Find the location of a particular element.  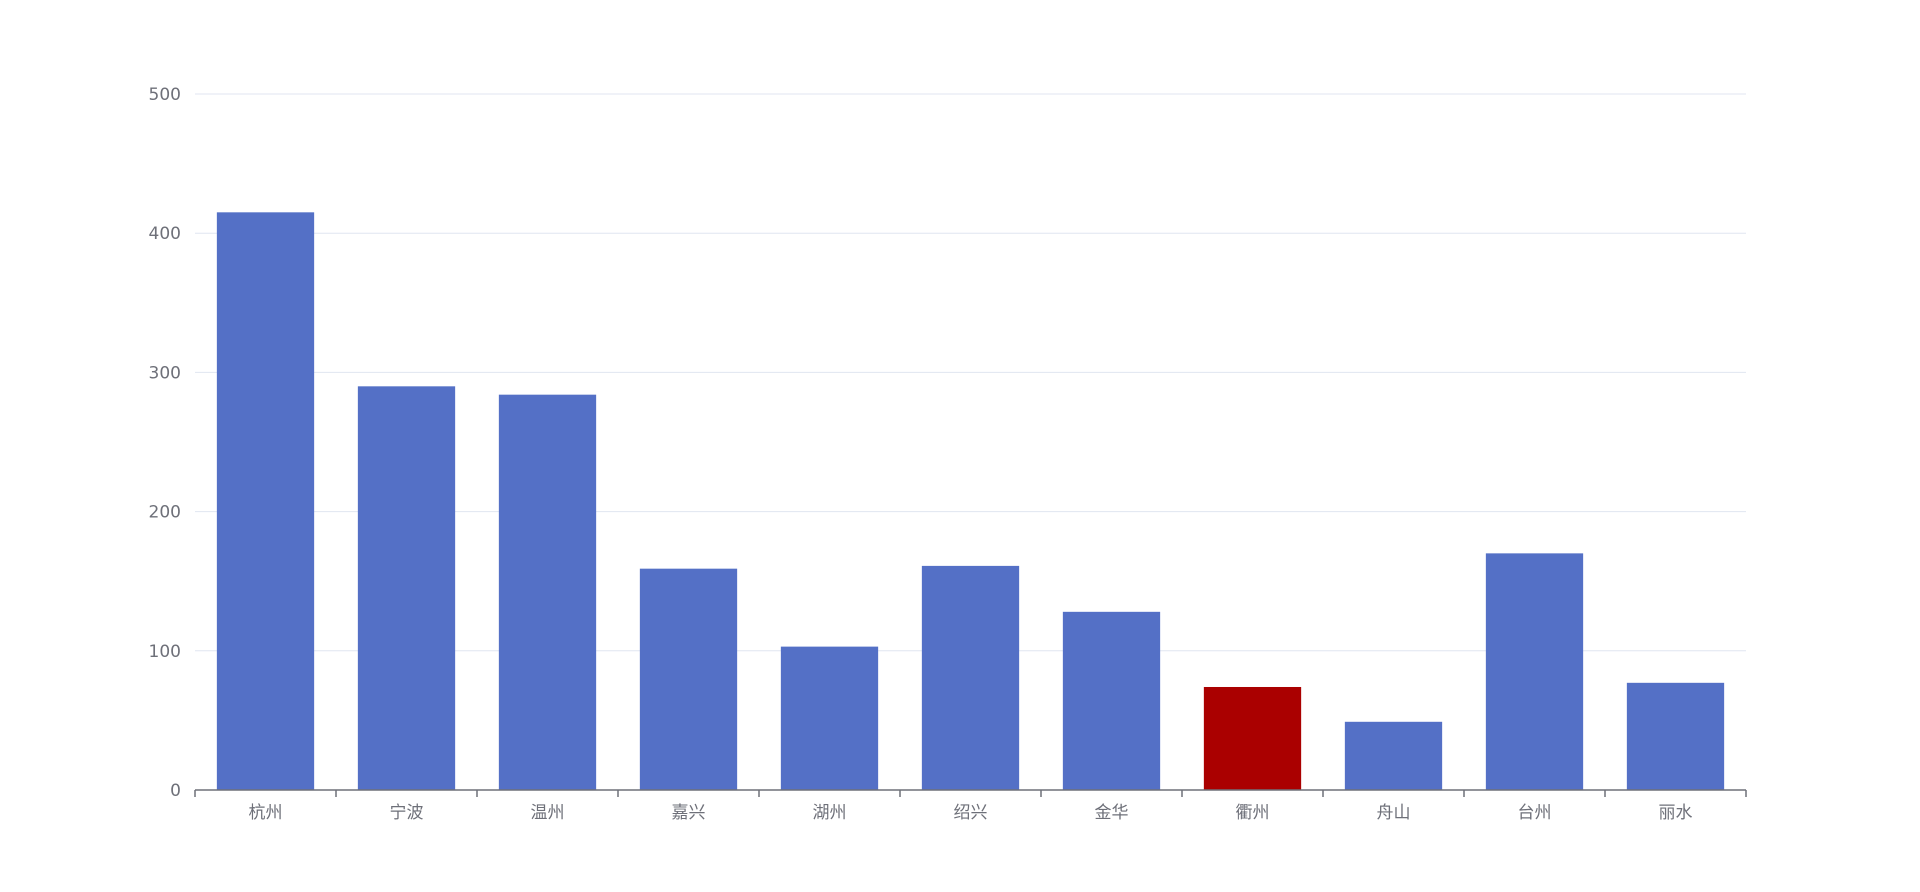

x-tick-label: 宁波 is located at coordinates (407, 813).